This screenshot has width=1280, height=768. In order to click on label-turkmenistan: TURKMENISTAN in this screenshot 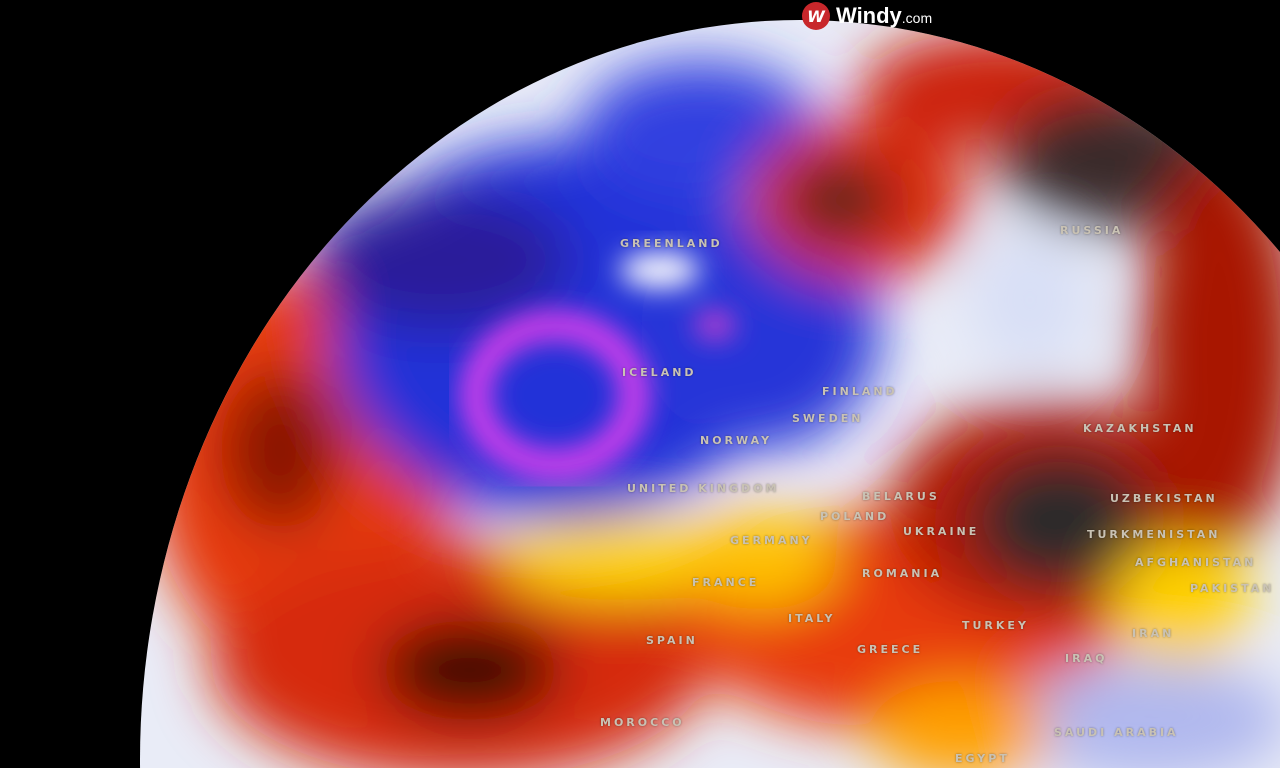, I will do `click(1154, 534)`.